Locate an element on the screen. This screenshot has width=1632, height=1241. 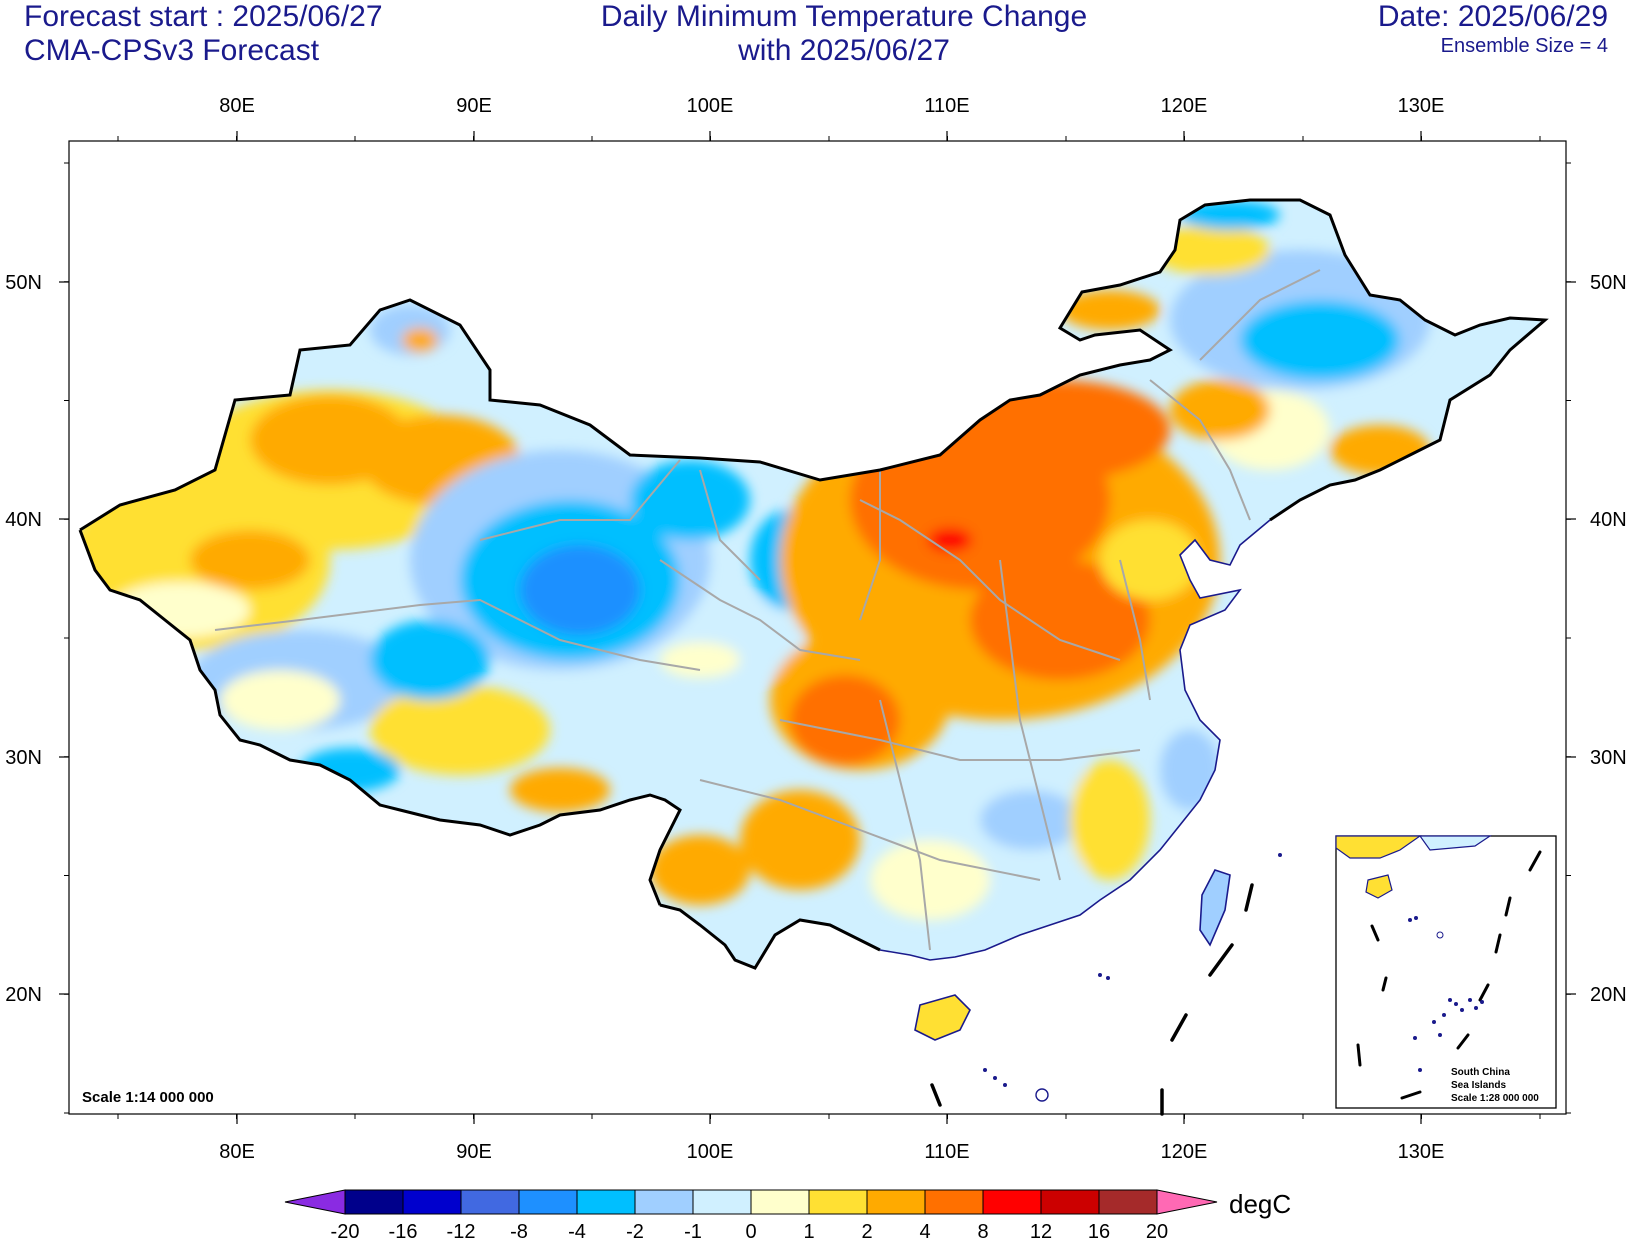
inset-label-3: Scale 1:28 000 000 is located at coordinates (1495, 1098).